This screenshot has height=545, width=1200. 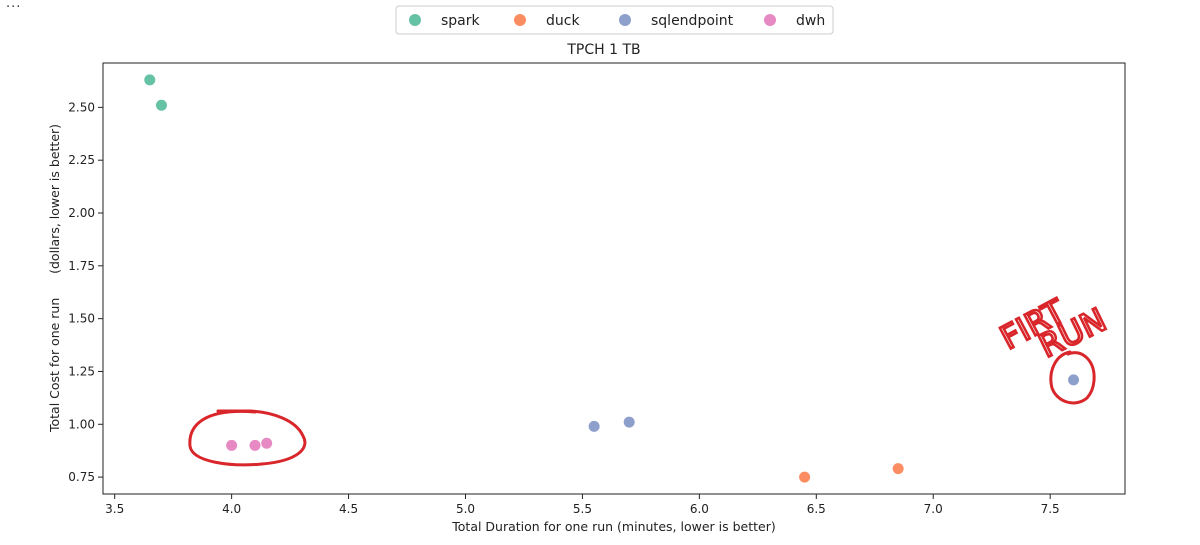 What do you see at coordinates (465, 509) in the screenshot?
I see `x-tick-label: 5.0` at bounding box center [465, 509].